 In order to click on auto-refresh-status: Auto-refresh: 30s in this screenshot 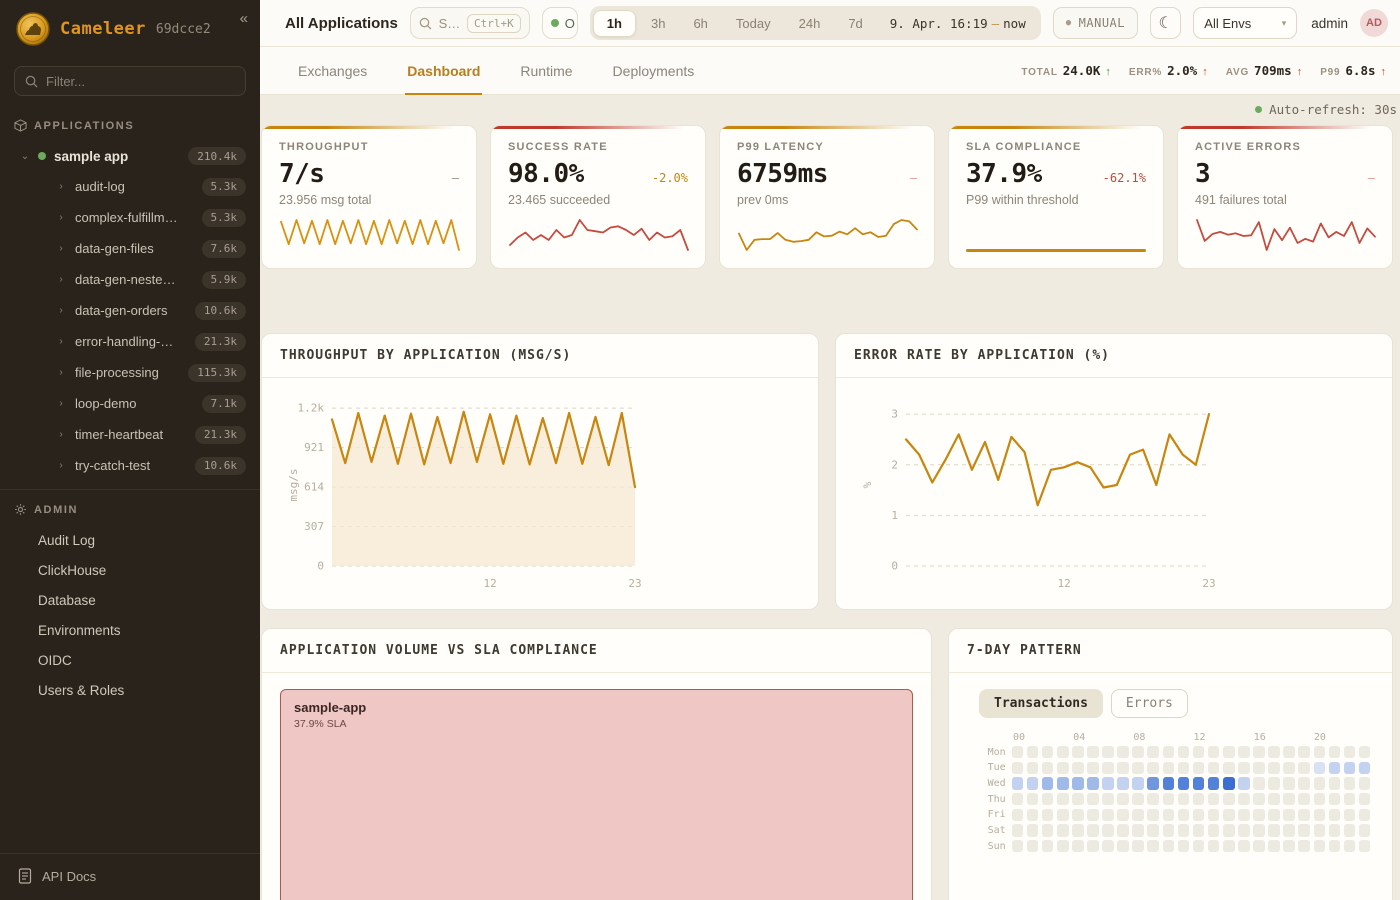, I will do `click(829, 109)`.